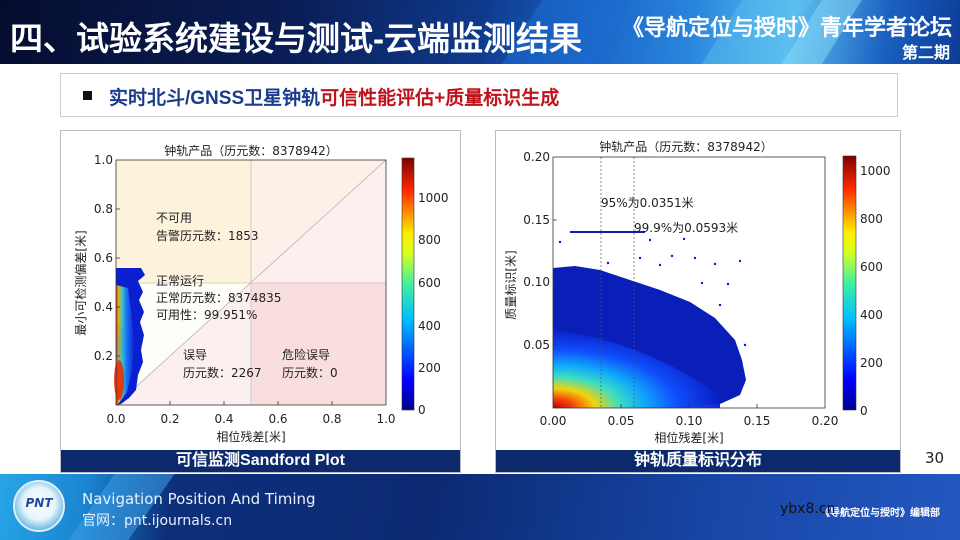 The image size is (960, 540). What do you see at coordinates (536, 251) in the screenshot?
I see `y-tick-labels: 0.05 0.10 0.15 0.20` at bounding box center [536, 251].